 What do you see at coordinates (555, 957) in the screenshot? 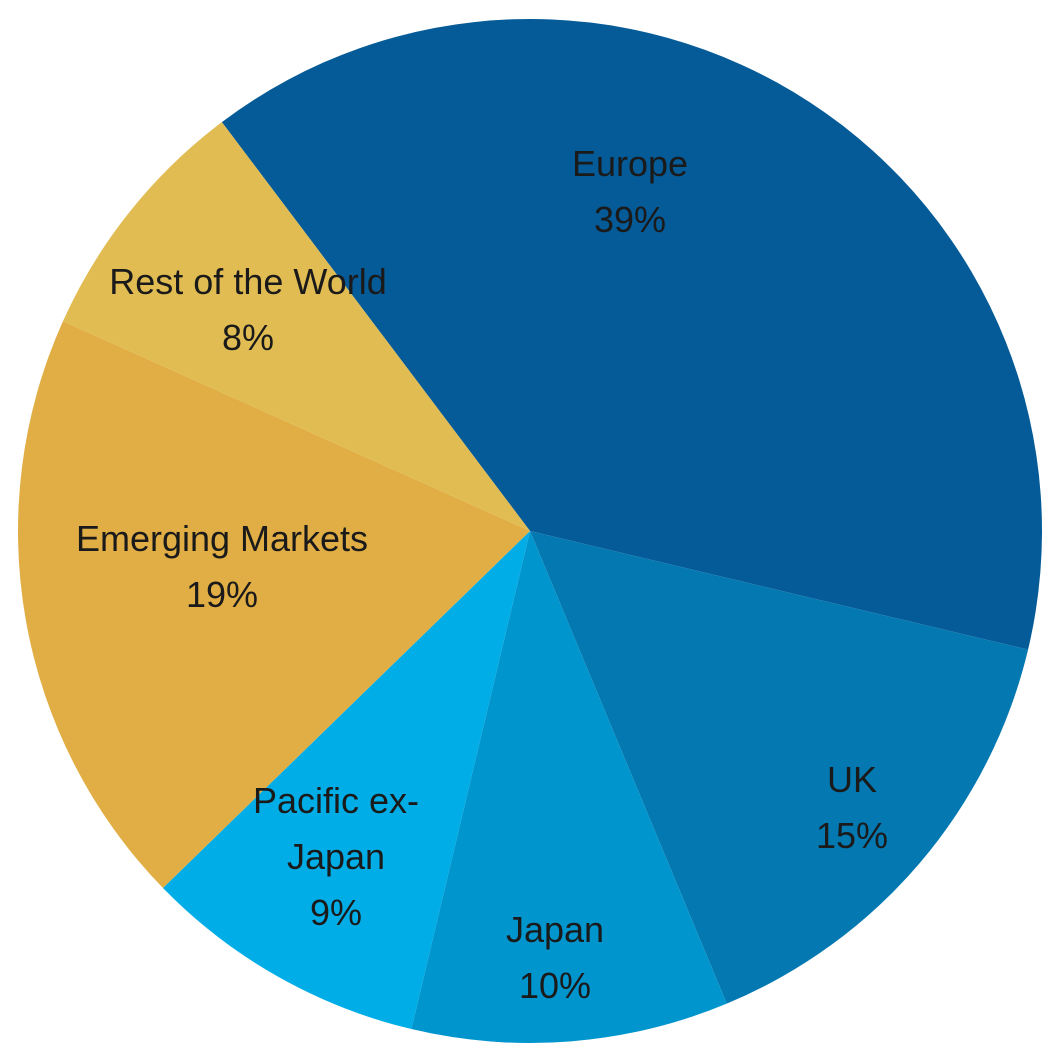
I see `slice-label-japan: Japan 10%` at bounding box center [555, 957].